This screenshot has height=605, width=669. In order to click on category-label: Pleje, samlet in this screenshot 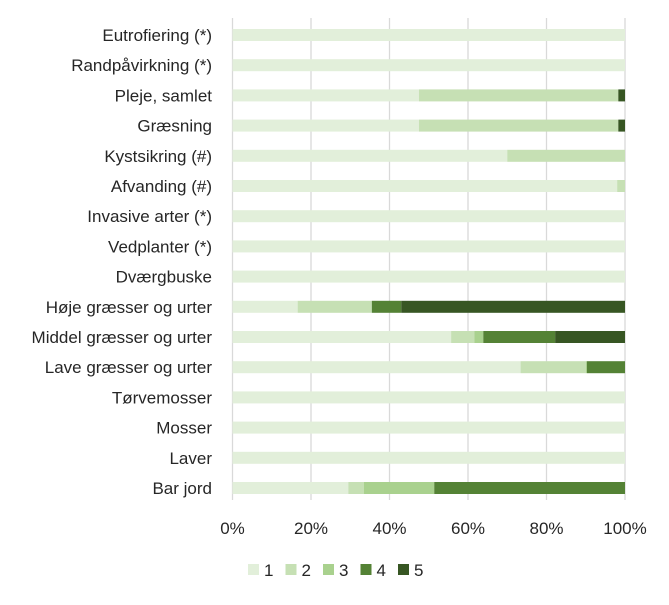, I will do `click(164, 95)`.